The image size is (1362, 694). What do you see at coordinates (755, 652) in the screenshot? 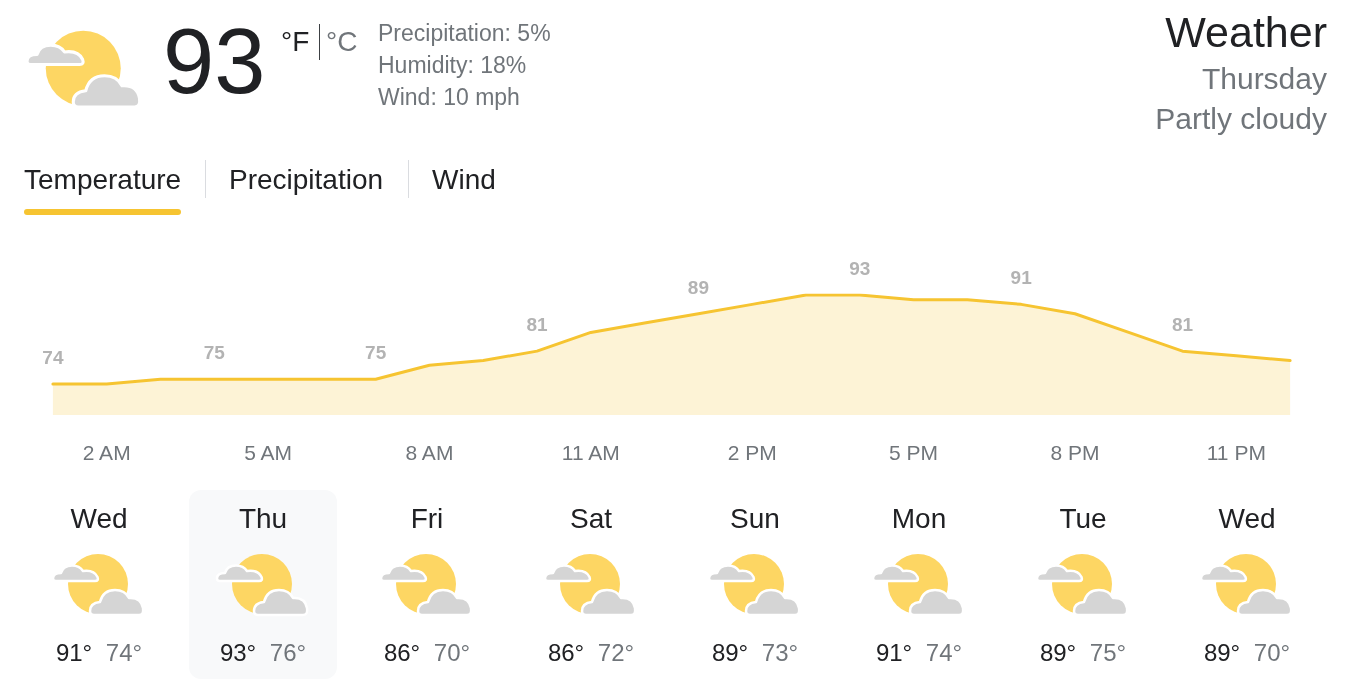
I see `annotation: 89° 73°` at bounding box center [755, 652].